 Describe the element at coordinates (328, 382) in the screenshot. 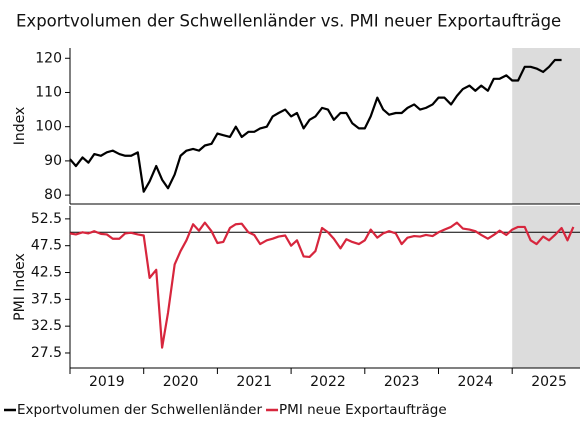

I see `x-tick-label: 2022` at that location.